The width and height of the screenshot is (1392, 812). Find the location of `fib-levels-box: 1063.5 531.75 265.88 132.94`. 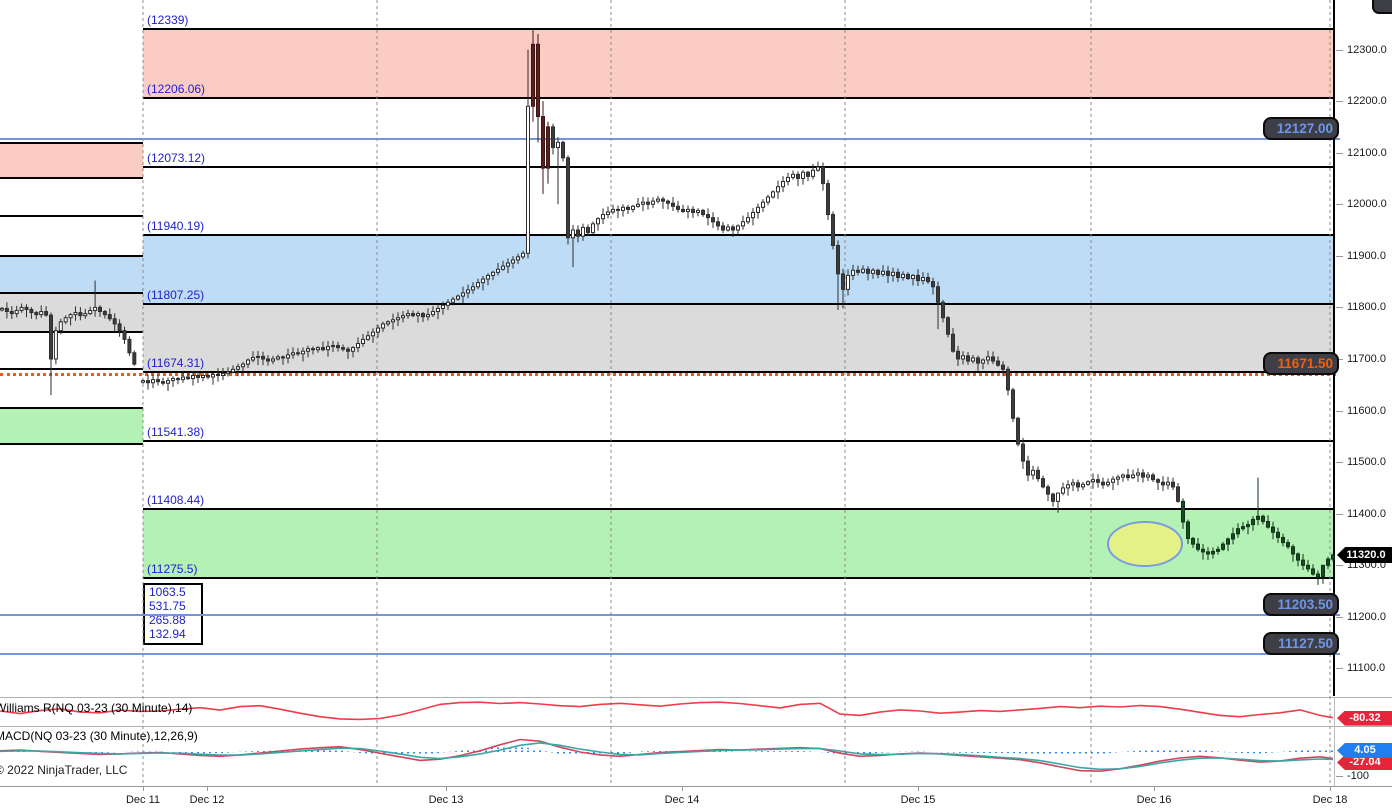

fib-levels-box: 1063.5 531.75 265.88 132.94 is located at coordinates (173, 614).